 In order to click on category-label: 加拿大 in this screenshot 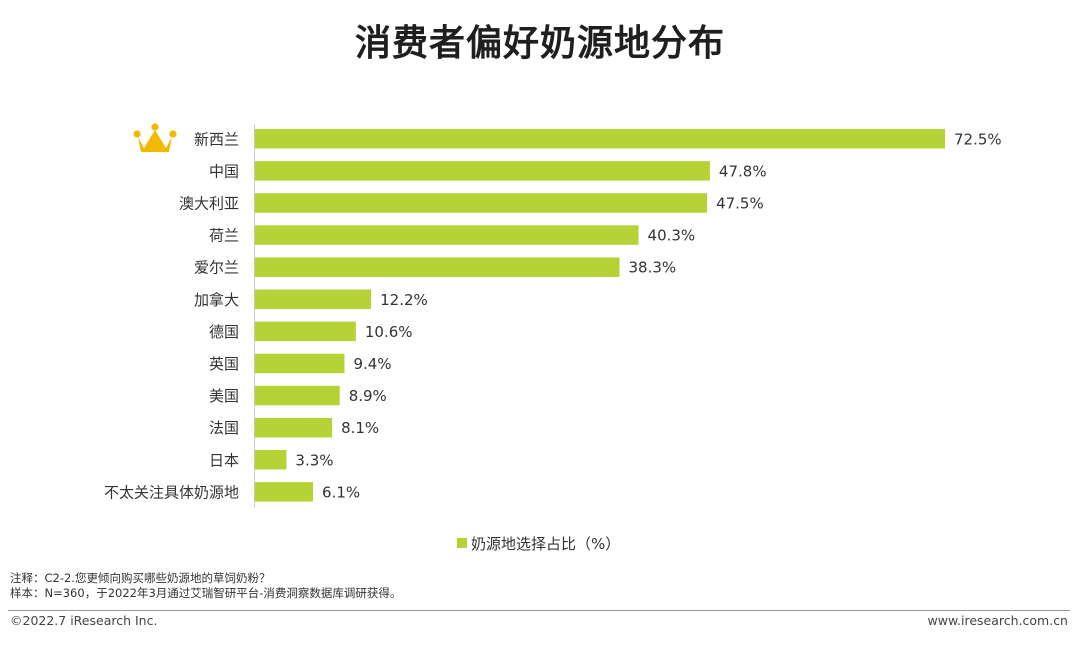, I will do `click(216, 300)`.